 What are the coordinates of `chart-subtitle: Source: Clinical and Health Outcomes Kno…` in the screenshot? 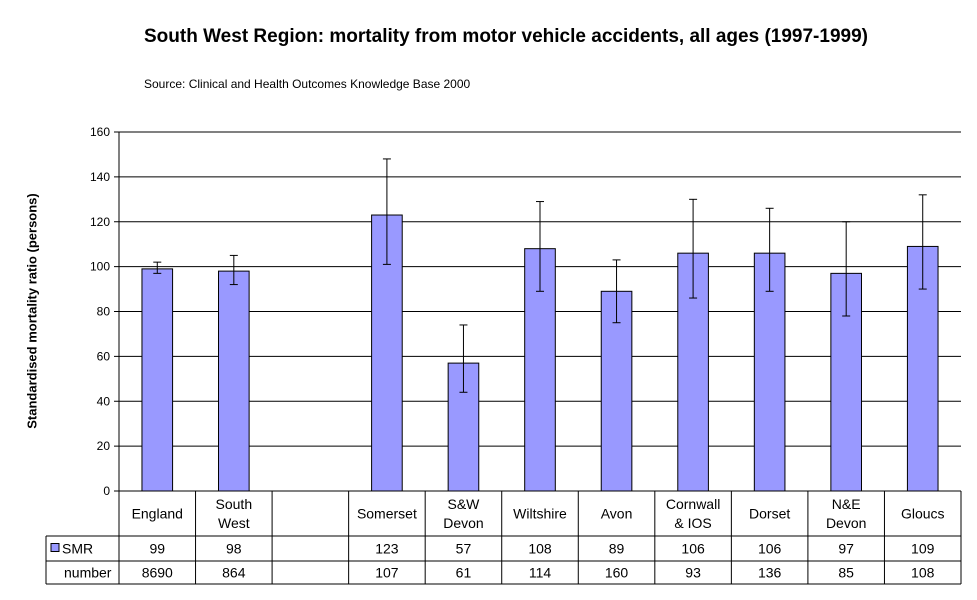 It's located at (307, 84).